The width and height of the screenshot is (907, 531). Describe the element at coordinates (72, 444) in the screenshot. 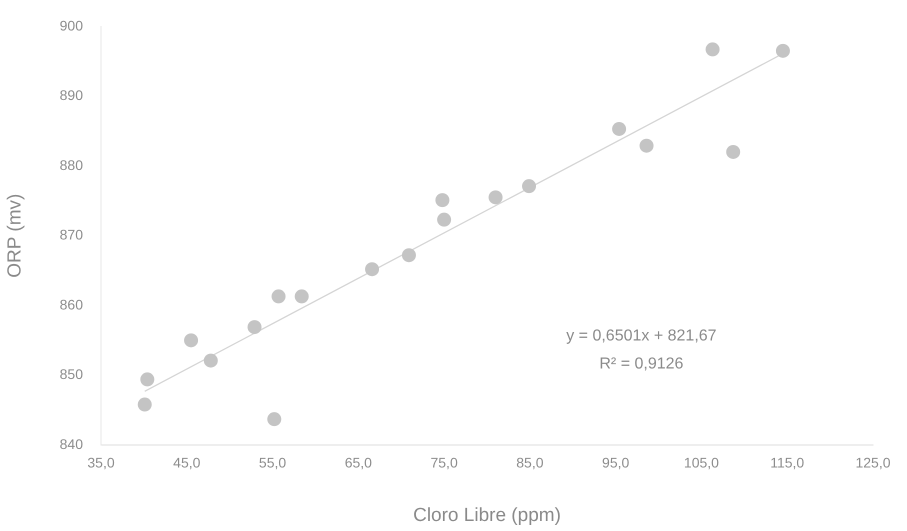

I see `y-tick-label: 840` at that location.